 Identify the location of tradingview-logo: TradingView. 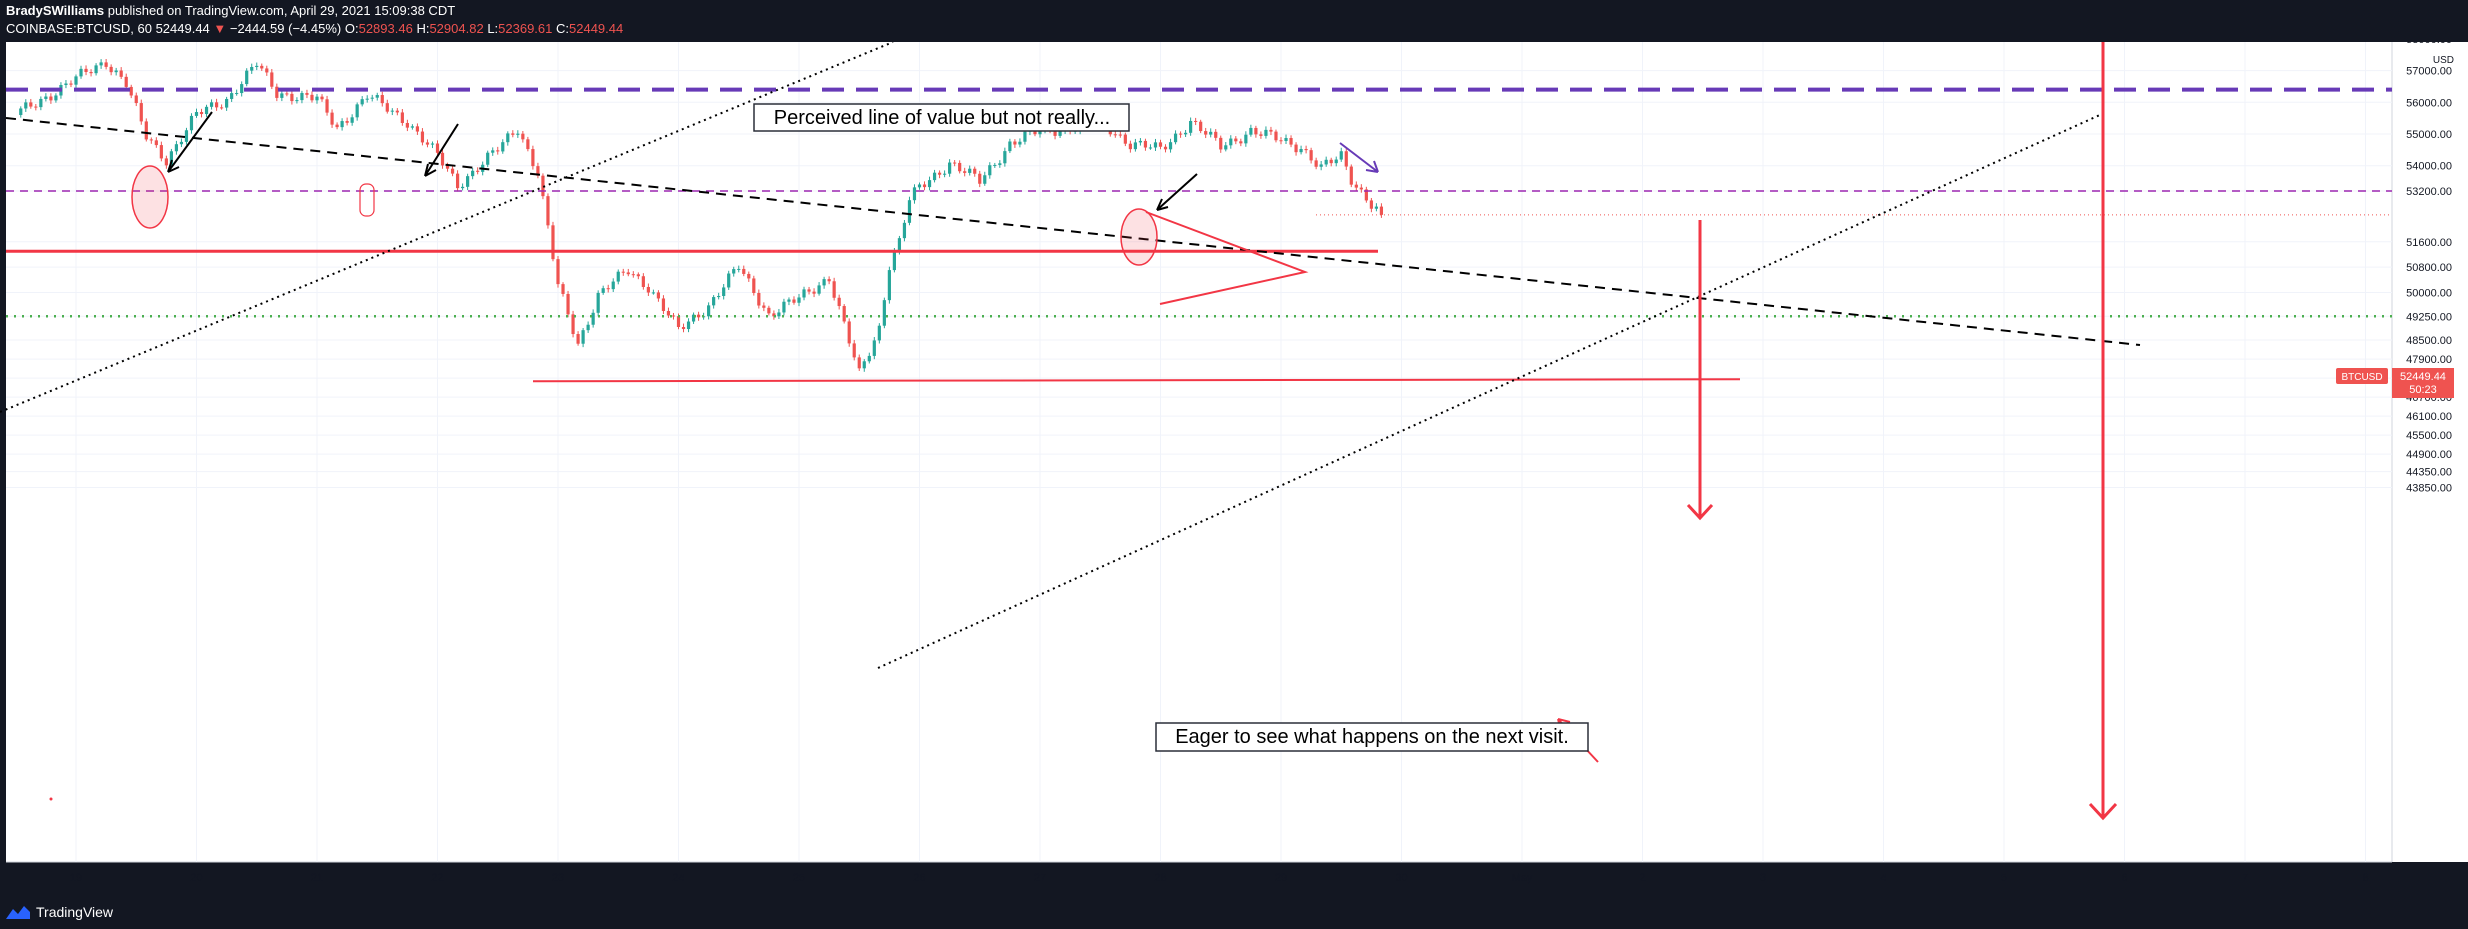
(59, 912).